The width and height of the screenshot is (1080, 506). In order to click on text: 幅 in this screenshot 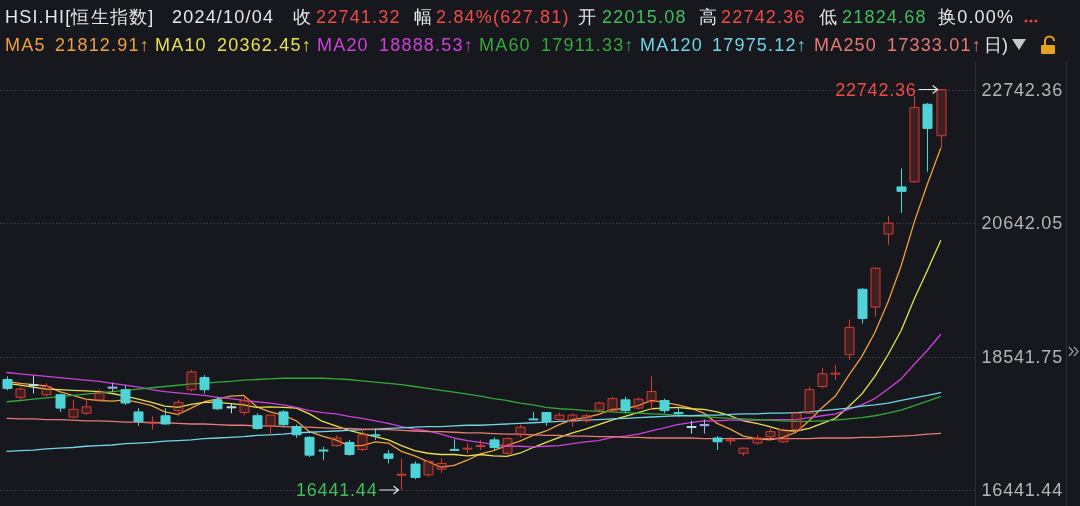, I will do `click(424, 17)`.